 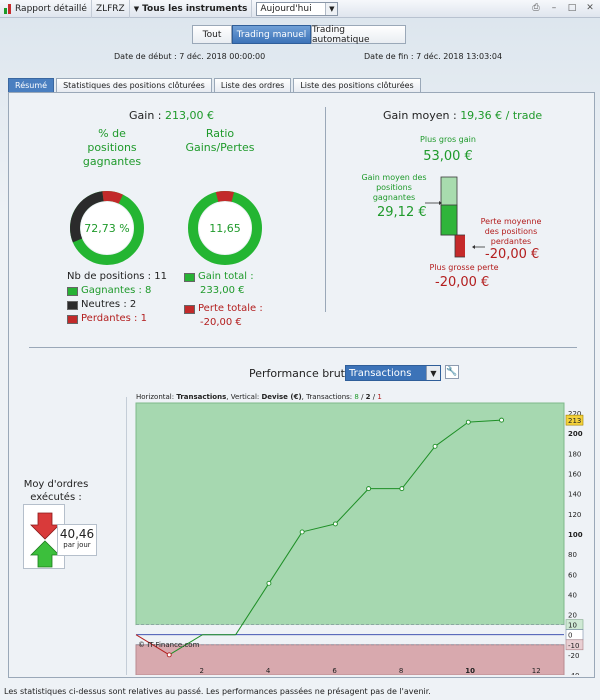 What do you see at coordinates (77, 534) in the screenshot?
I see `orders-per-day-value: 40,46` at bounding box center [77, 534].